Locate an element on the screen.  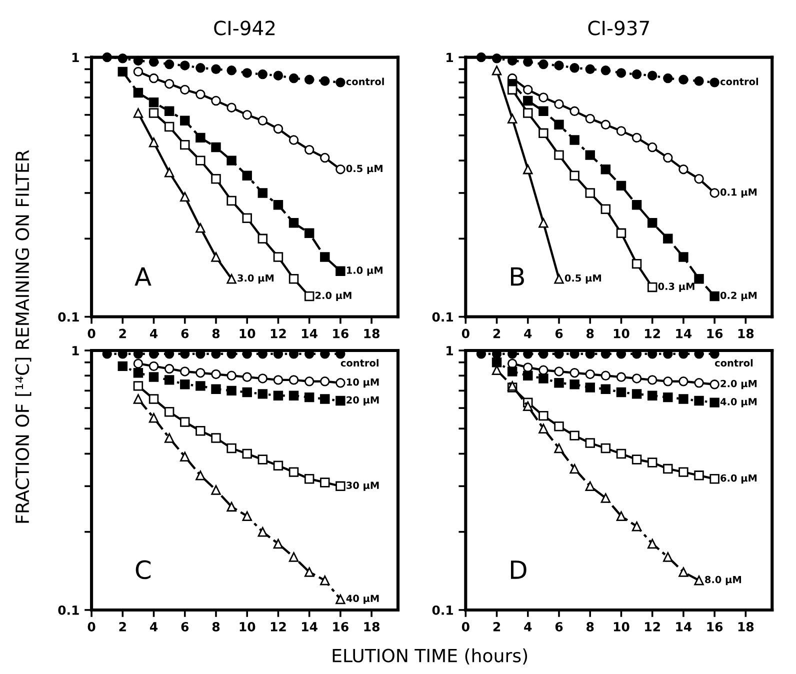
series-label: 0.1 μM is located at coordinates (738, 193).